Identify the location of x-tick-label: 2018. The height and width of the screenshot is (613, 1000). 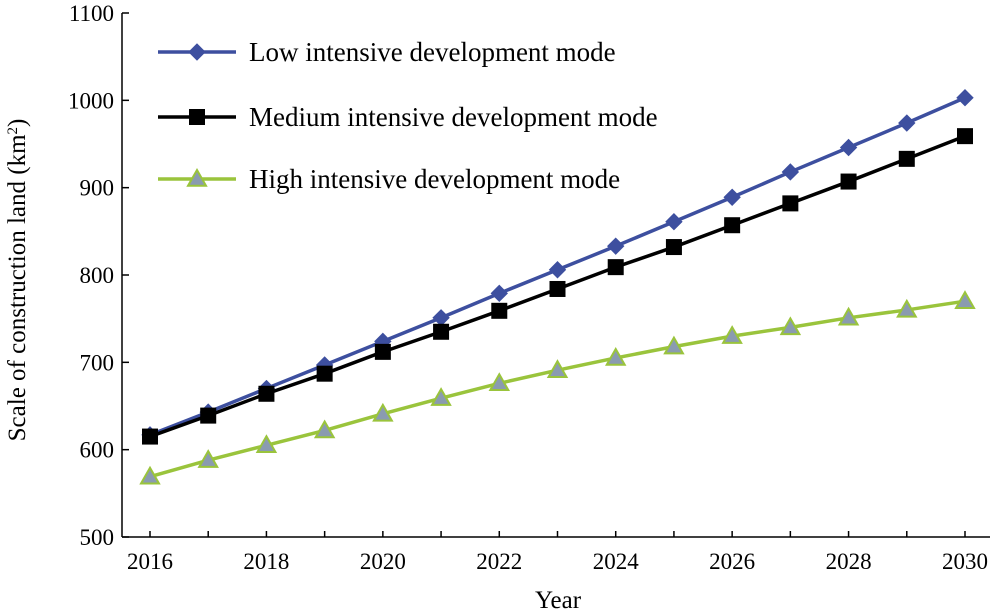
(266, 561).